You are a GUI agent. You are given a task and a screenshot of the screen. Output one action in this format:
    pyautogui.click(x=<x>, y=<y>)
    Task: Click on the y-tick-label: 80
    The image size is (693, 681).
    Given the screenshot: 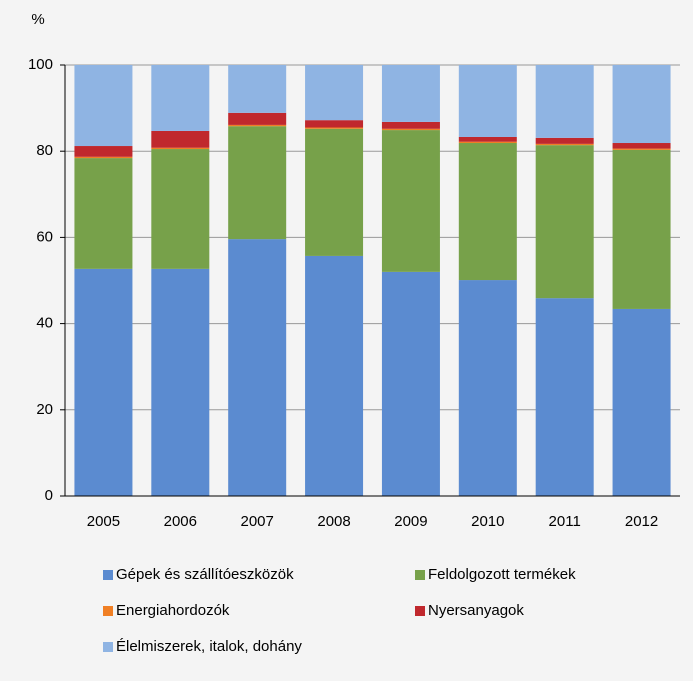 What is the action you would take?
    pyautogui.click(x=44, y=150)
    